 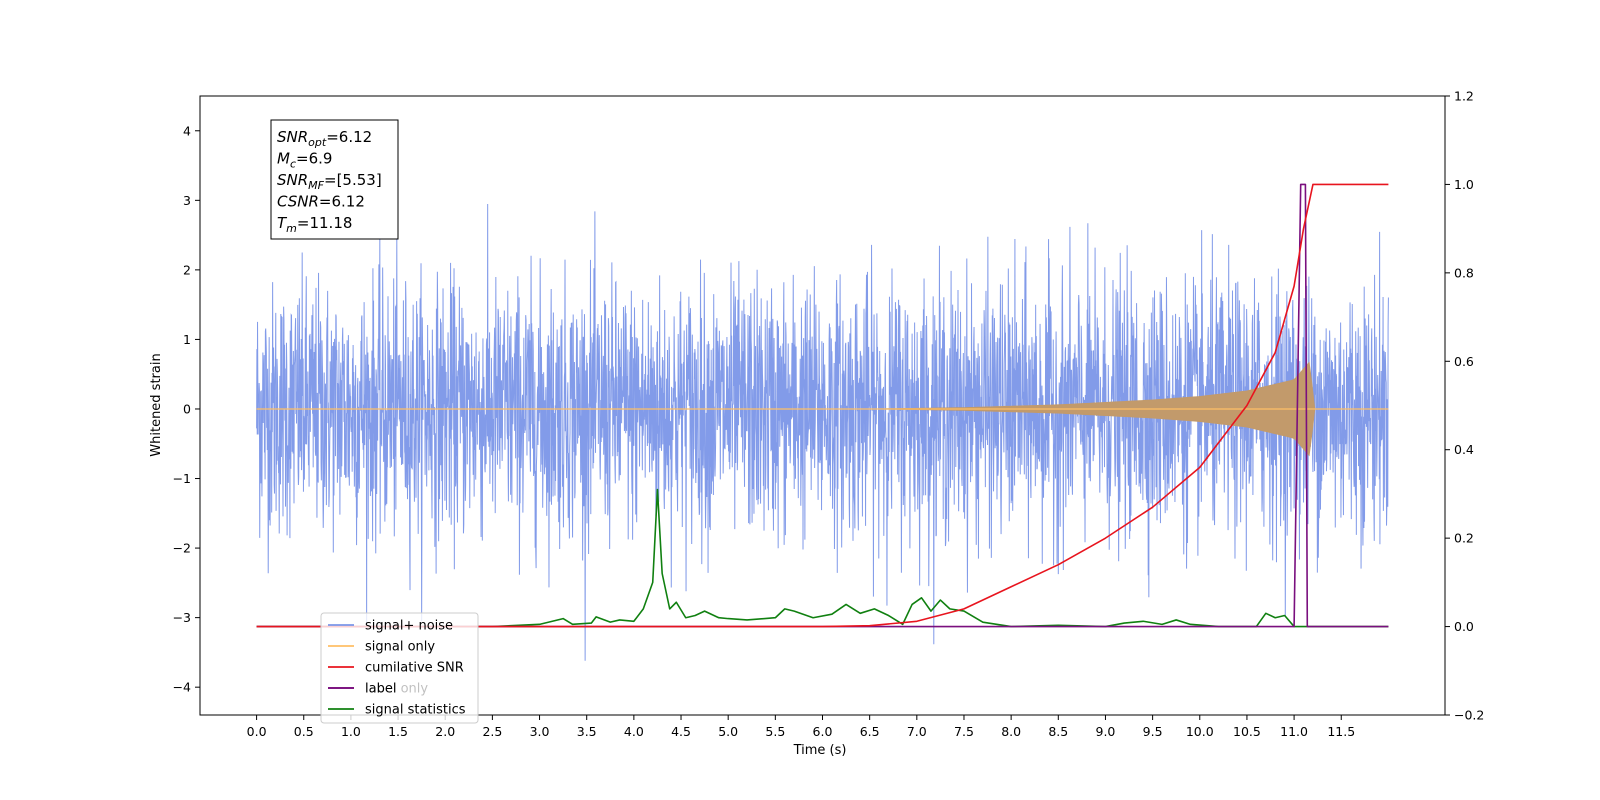 I want to click on info-line-subscript: opt, so click(x=317, y=142).